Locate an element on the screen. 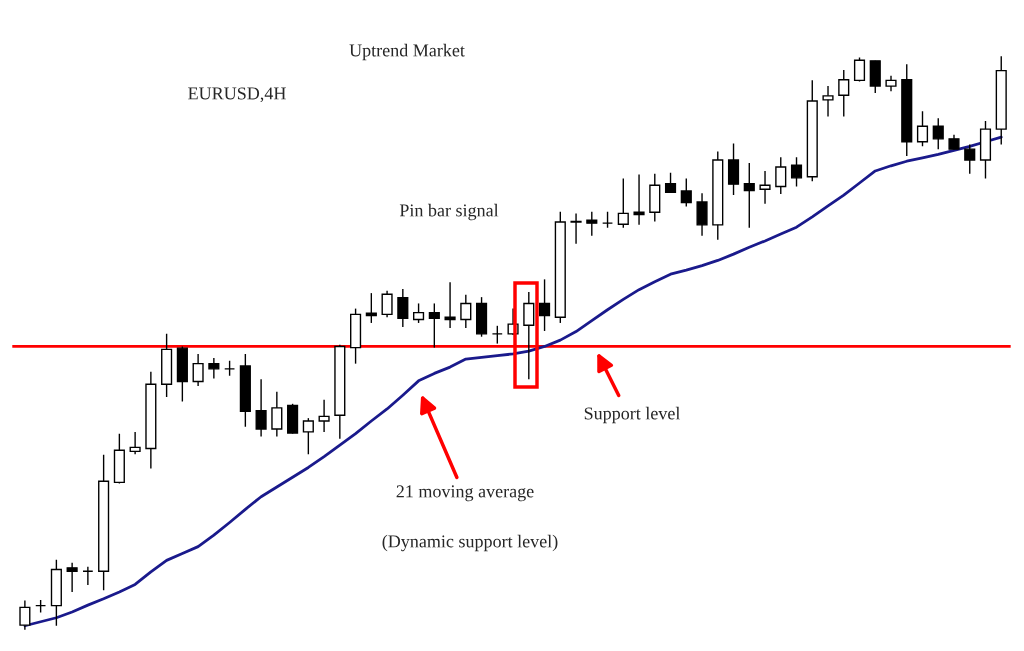 This screenshot has width=1024, height=651. annotation: 21 moving average is located at coordinates (465, 493).